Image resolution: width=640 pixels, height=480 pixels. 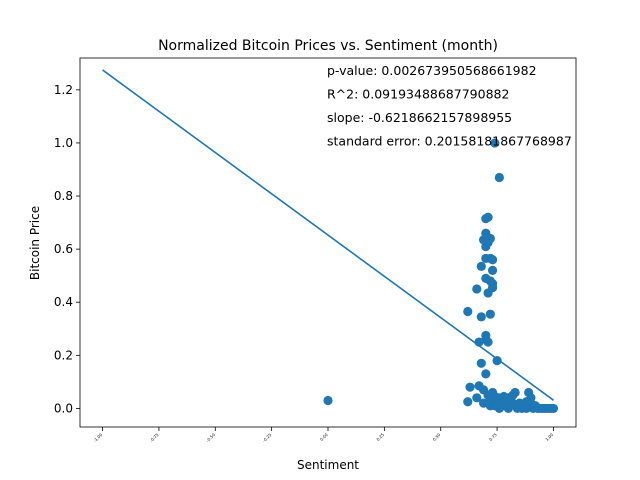 What do you see at coordinates (63, 302) in the screenshot?
I see `y-tick-label: 0.4` at bounding box center [63, 302].